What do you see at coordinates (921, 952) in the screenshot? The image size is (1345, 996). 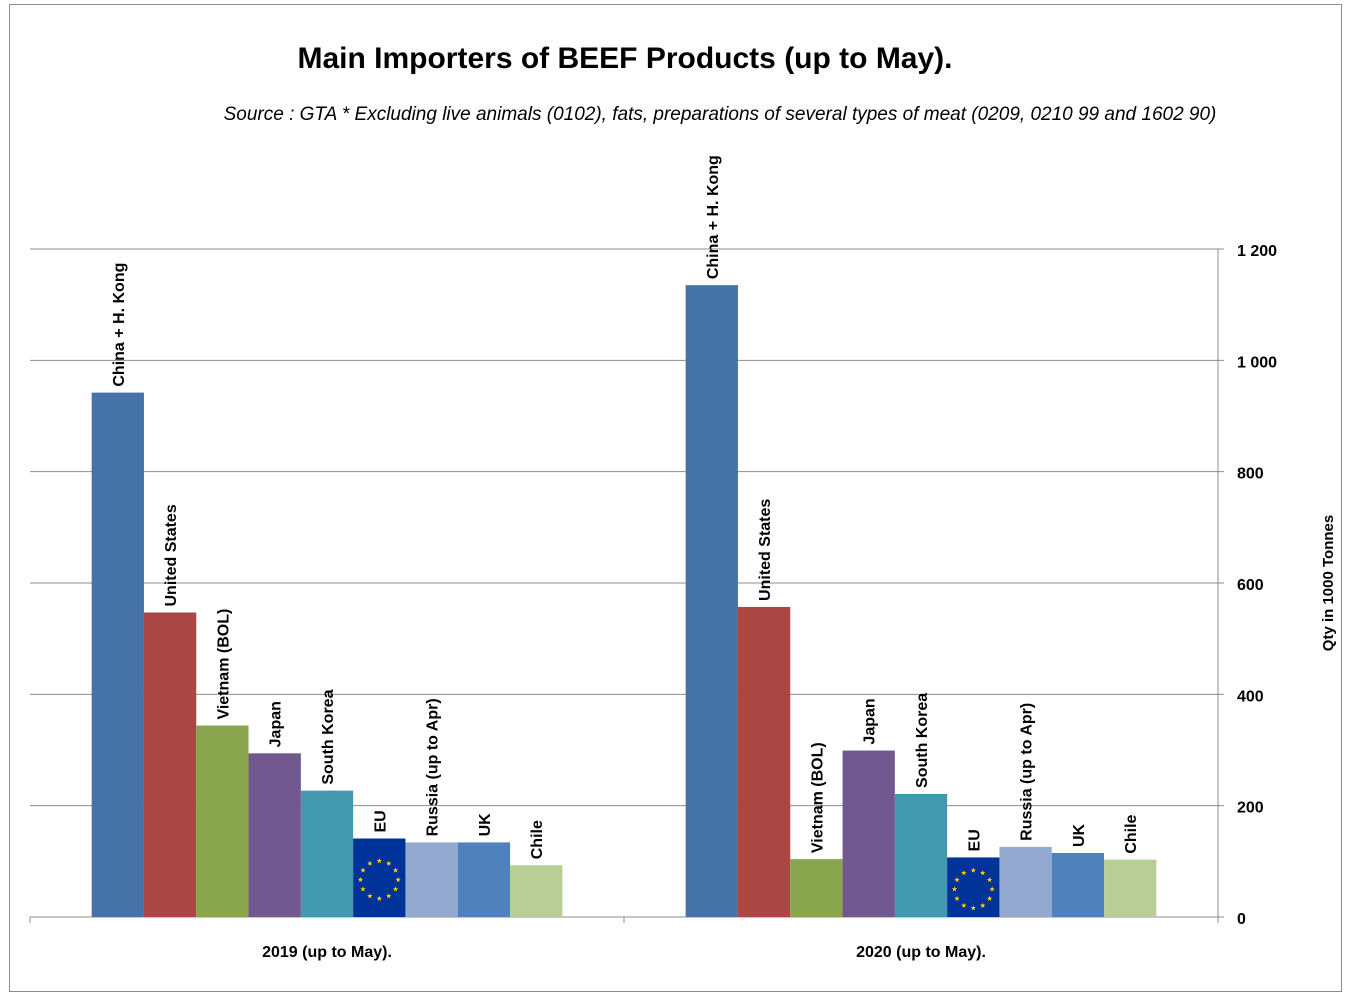 I see `x-category-label: 2020 (up to May).` at bounding box center [921, 952].